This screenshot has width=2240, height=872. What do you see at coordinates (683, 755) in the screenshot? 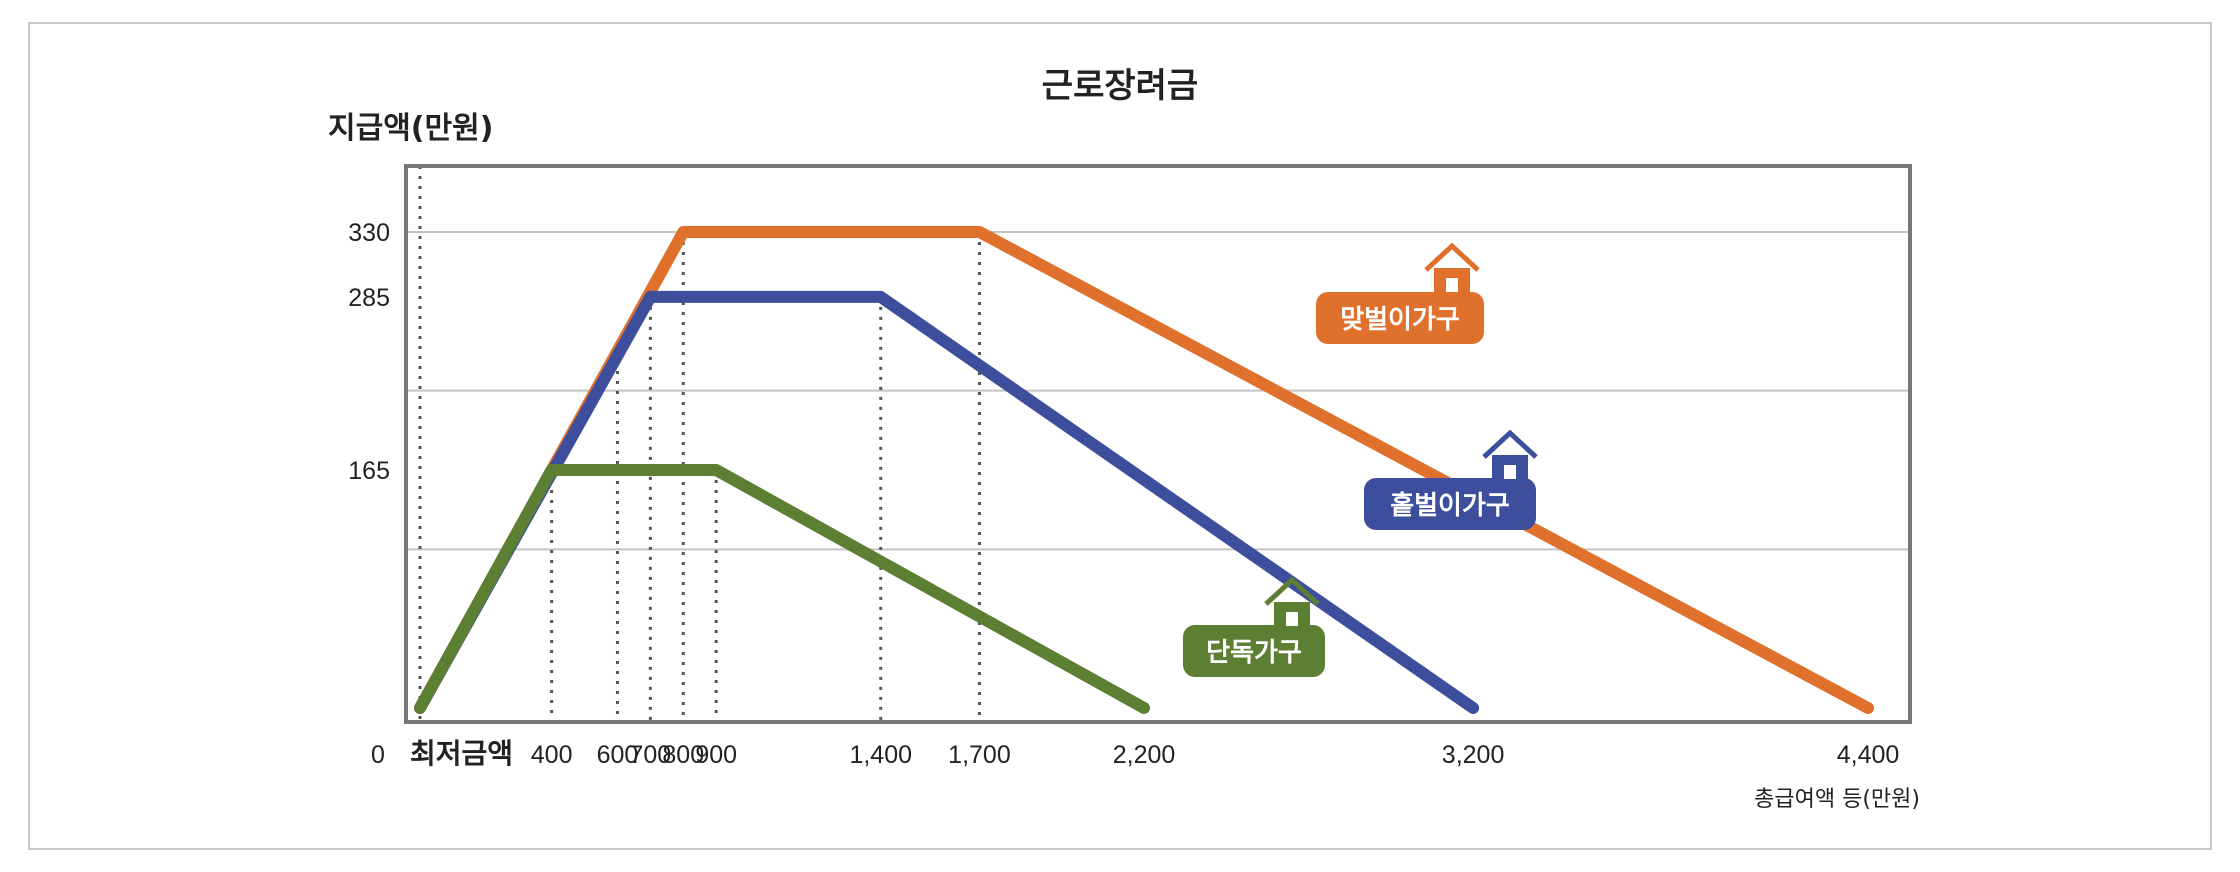
I see `x-tick-label: 800` at bounding box center [683, 755].